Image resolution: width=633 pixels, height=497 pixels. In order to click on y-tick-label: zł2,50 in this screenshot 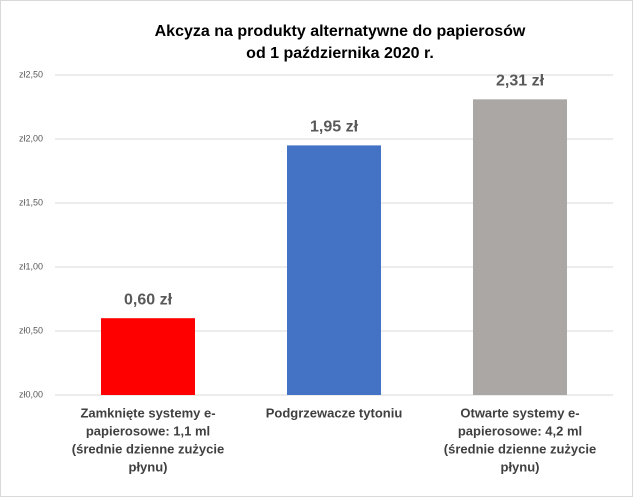, I will do `click(31, 74)`.